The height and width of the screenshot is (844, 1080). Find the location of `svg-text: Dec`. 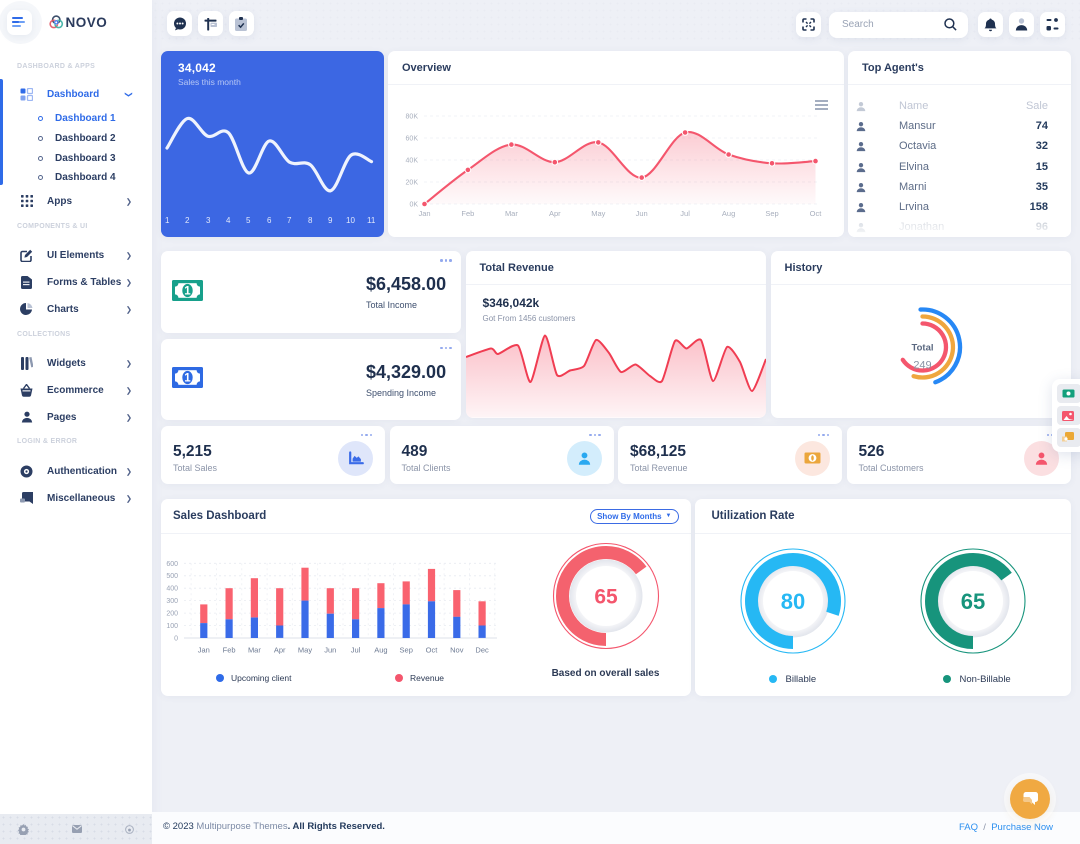

svg-text: Dec is located at coordinates (482, 649).